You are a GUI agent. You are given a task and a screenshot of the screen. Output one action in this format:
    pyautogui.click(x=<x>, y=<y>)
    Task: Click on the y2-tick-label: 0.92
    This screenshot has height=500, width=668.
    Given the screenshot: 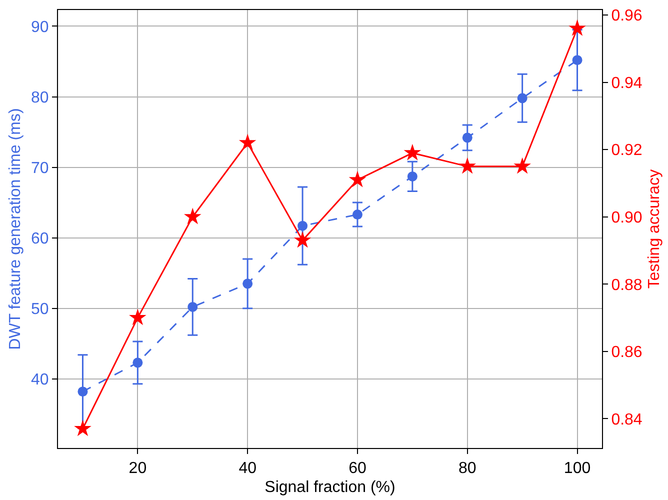 What is the action you would take?
    pyautogui.click(x=626, y=151)
    